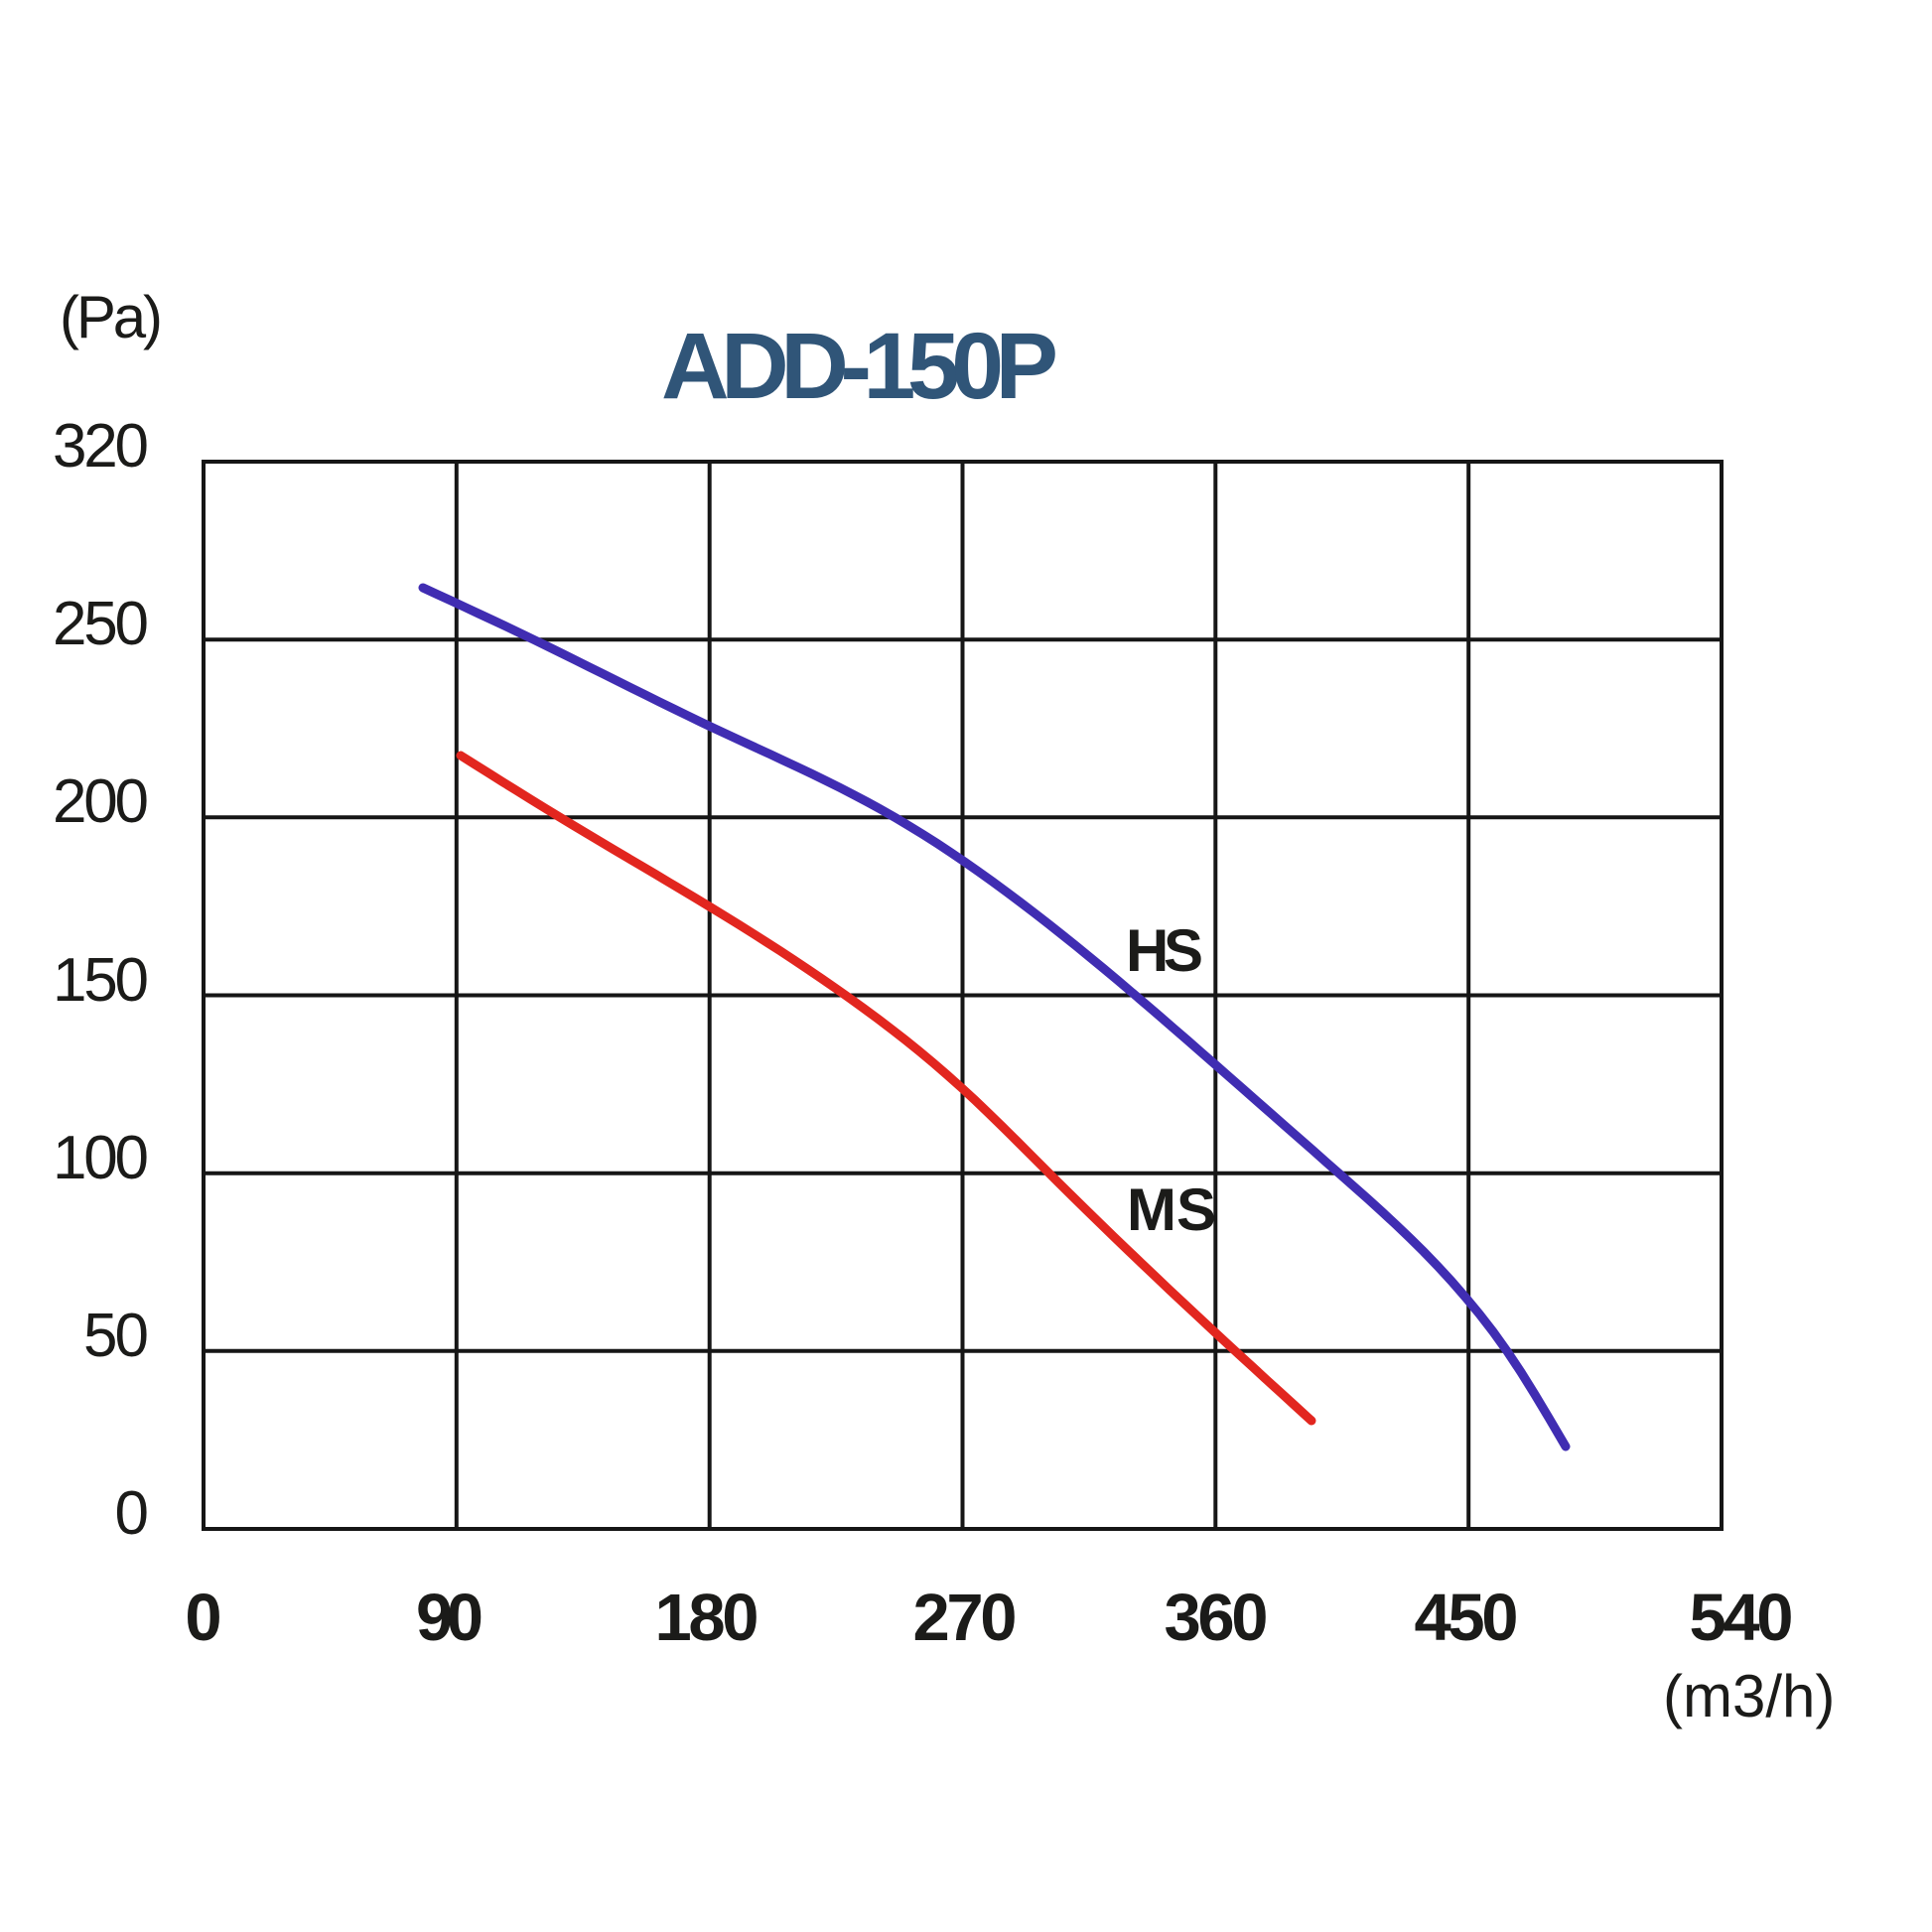 The image size is (1932, 1932). I want to click on svg-text: 100, so click(101, 1158).